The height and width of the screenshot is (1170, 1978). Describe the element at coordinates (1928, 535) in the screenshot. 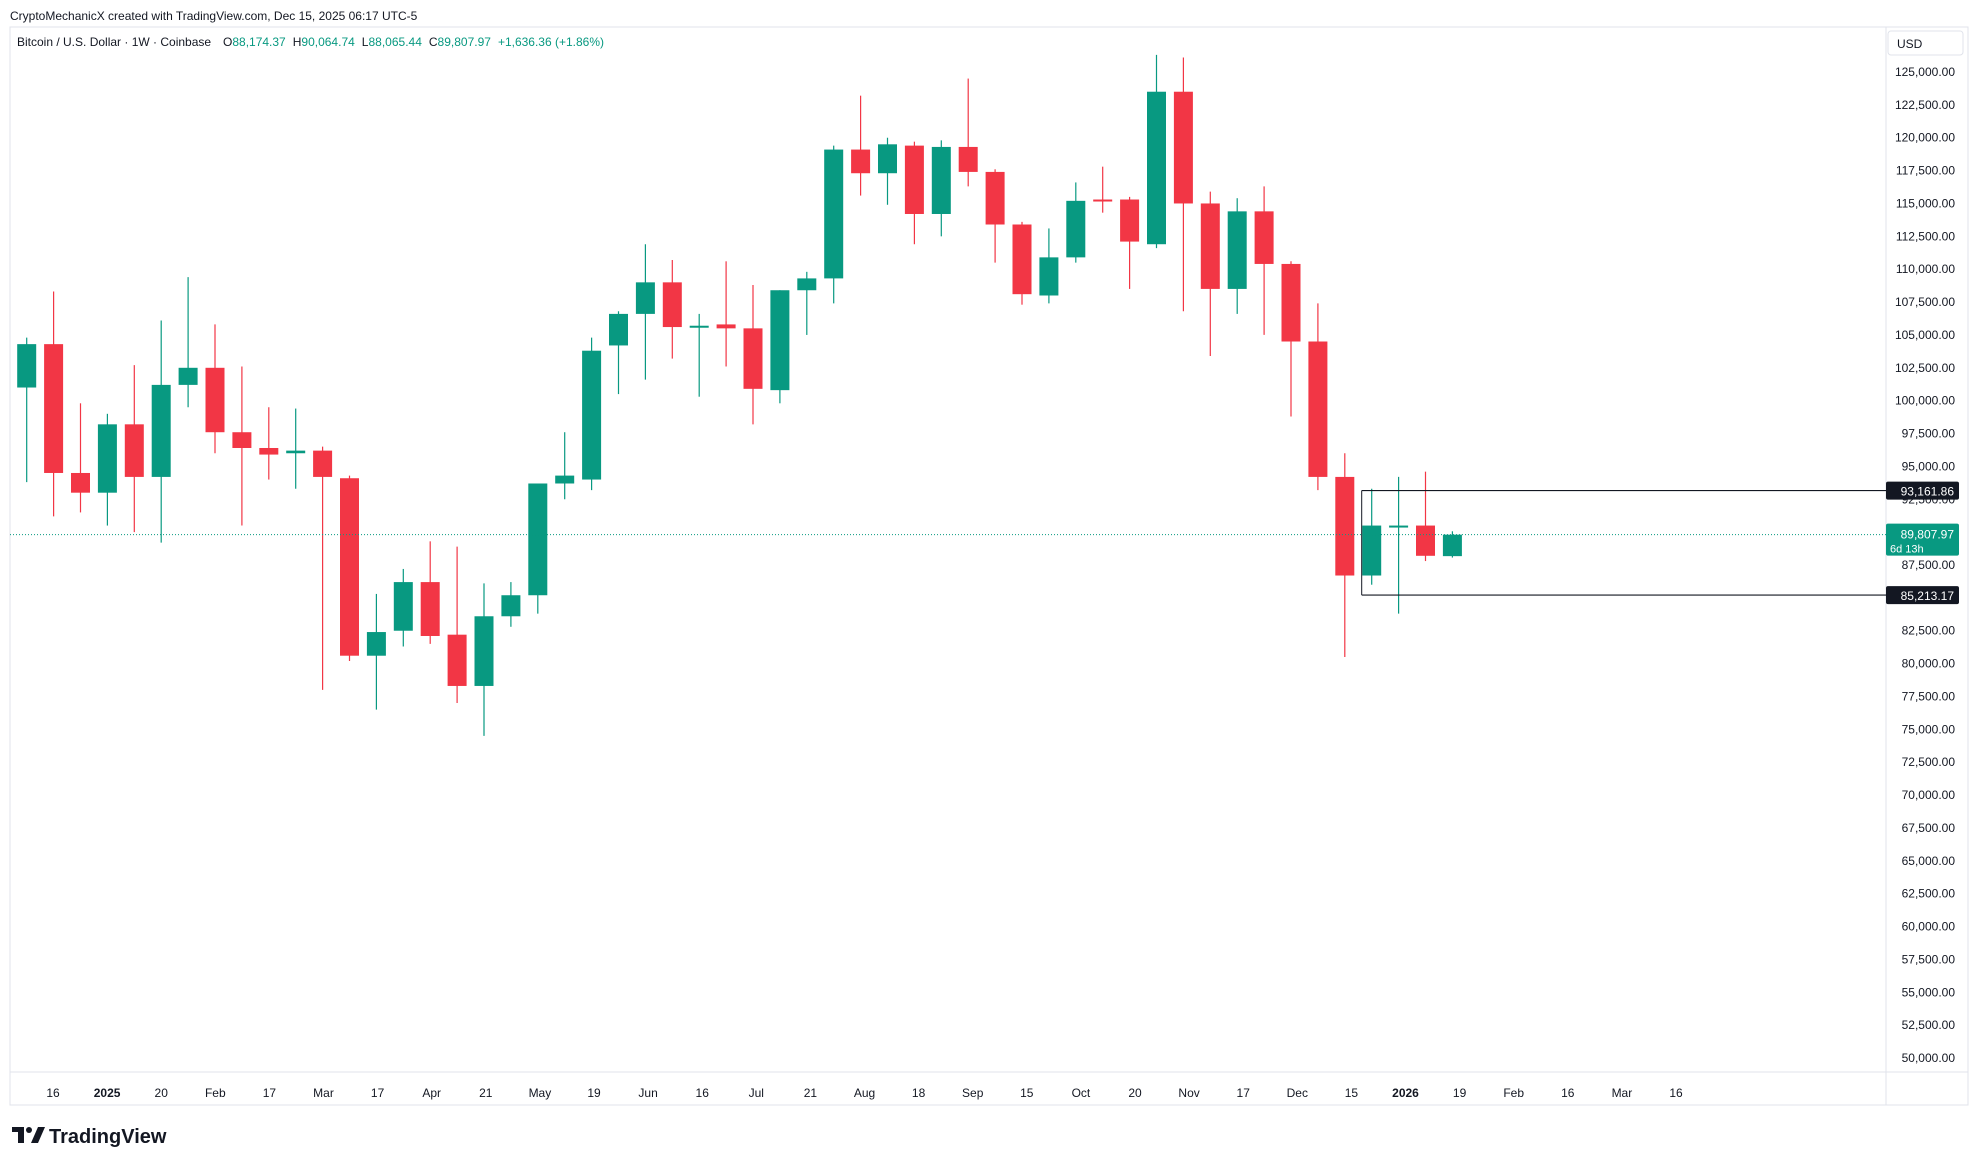

I see `last-price-label: 89,807.97` at that location.